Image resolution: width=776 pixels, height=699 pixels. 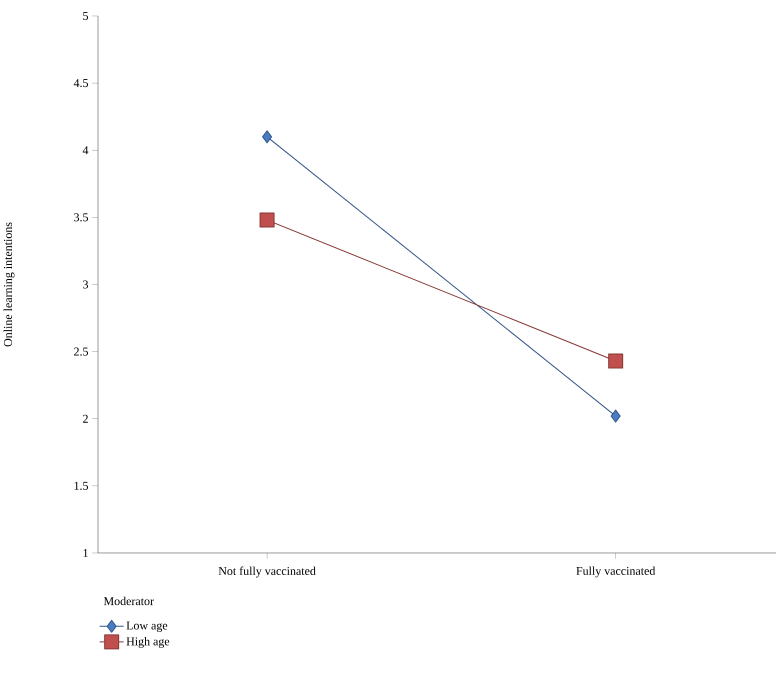 I want to click on legend-label: High age, so click(x=148, y=642).